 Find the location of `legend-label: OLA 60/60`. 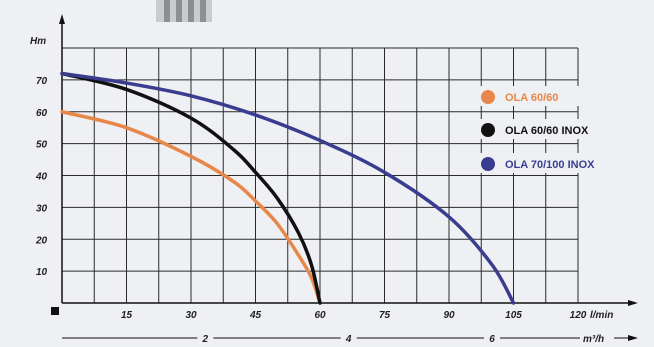

legend-label: OLA 60/60 is located at coordinates (531, 98).